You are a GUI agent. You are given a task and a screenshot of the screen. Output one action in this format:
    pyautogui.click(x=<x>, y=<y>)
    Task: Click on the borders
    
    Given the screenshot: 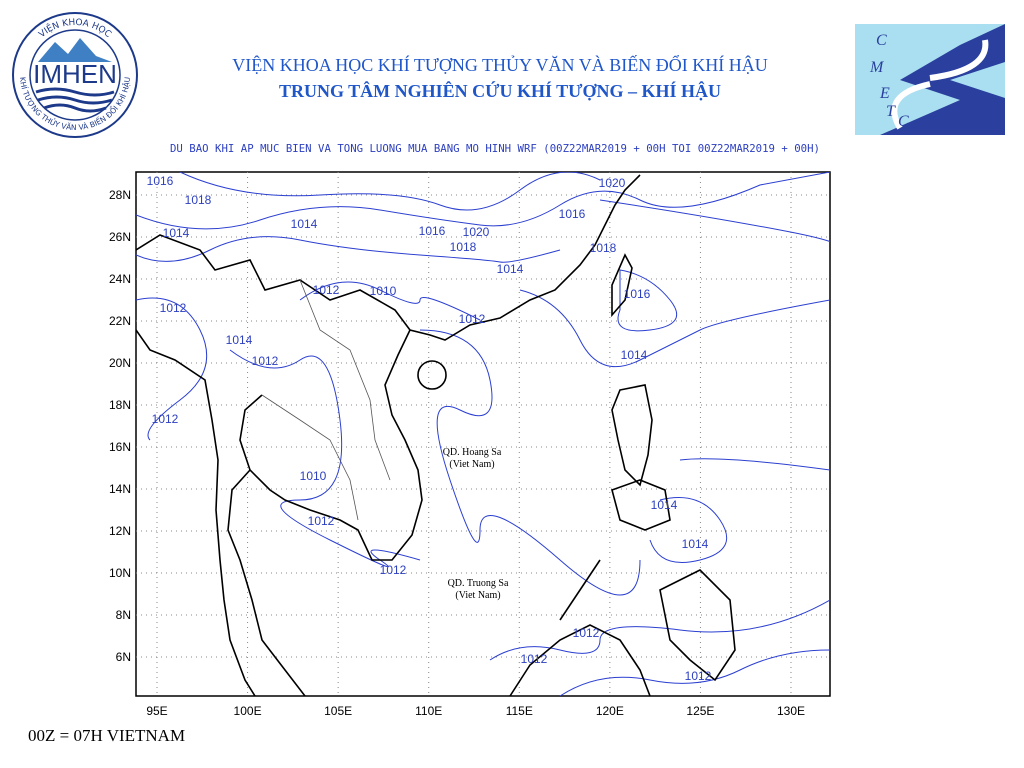 What is the action you would take?
    pyautogui.click(x=326, y=400)
    